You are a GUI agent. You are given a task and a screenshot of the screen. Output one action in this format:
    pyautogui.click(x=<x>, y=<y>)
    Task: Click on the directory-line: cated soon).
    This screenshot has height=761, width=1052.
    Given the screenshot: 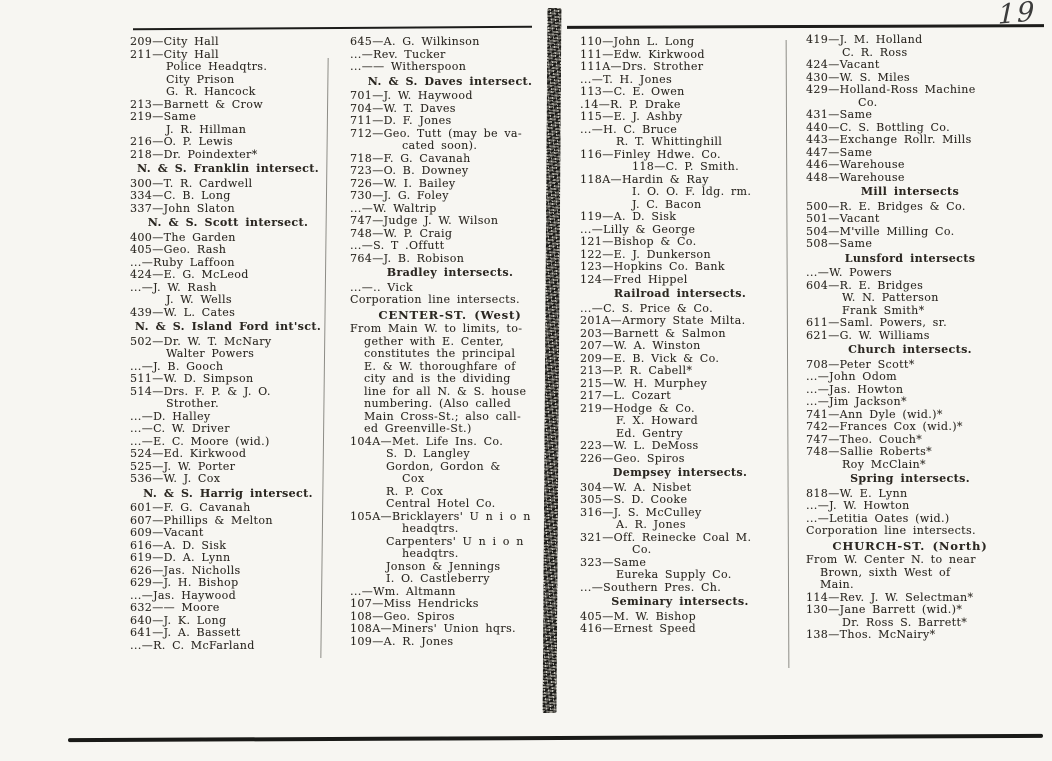 What is the action you would take?
    pyautogui.click(x=440, y=145)
    